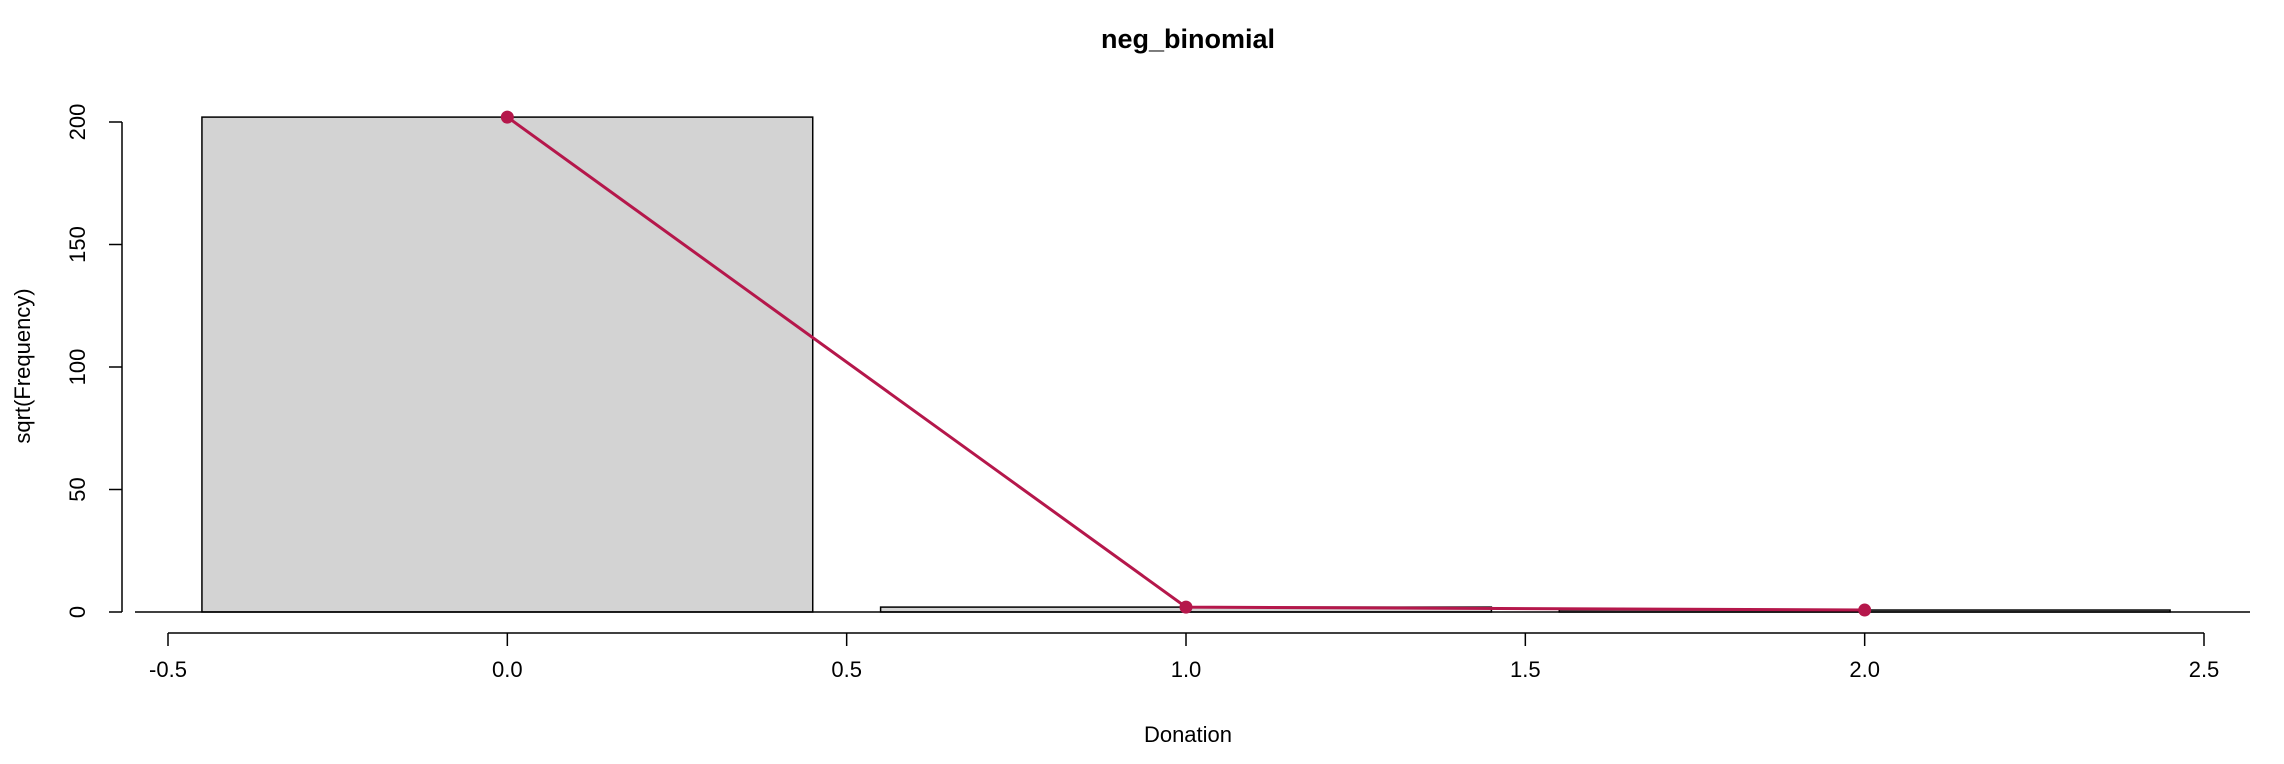  What do you see at coordinates (22, 365) in the screenshot?
I see `y-axis-label: sqrt(Frequency)` at bounding box center [22, 365].